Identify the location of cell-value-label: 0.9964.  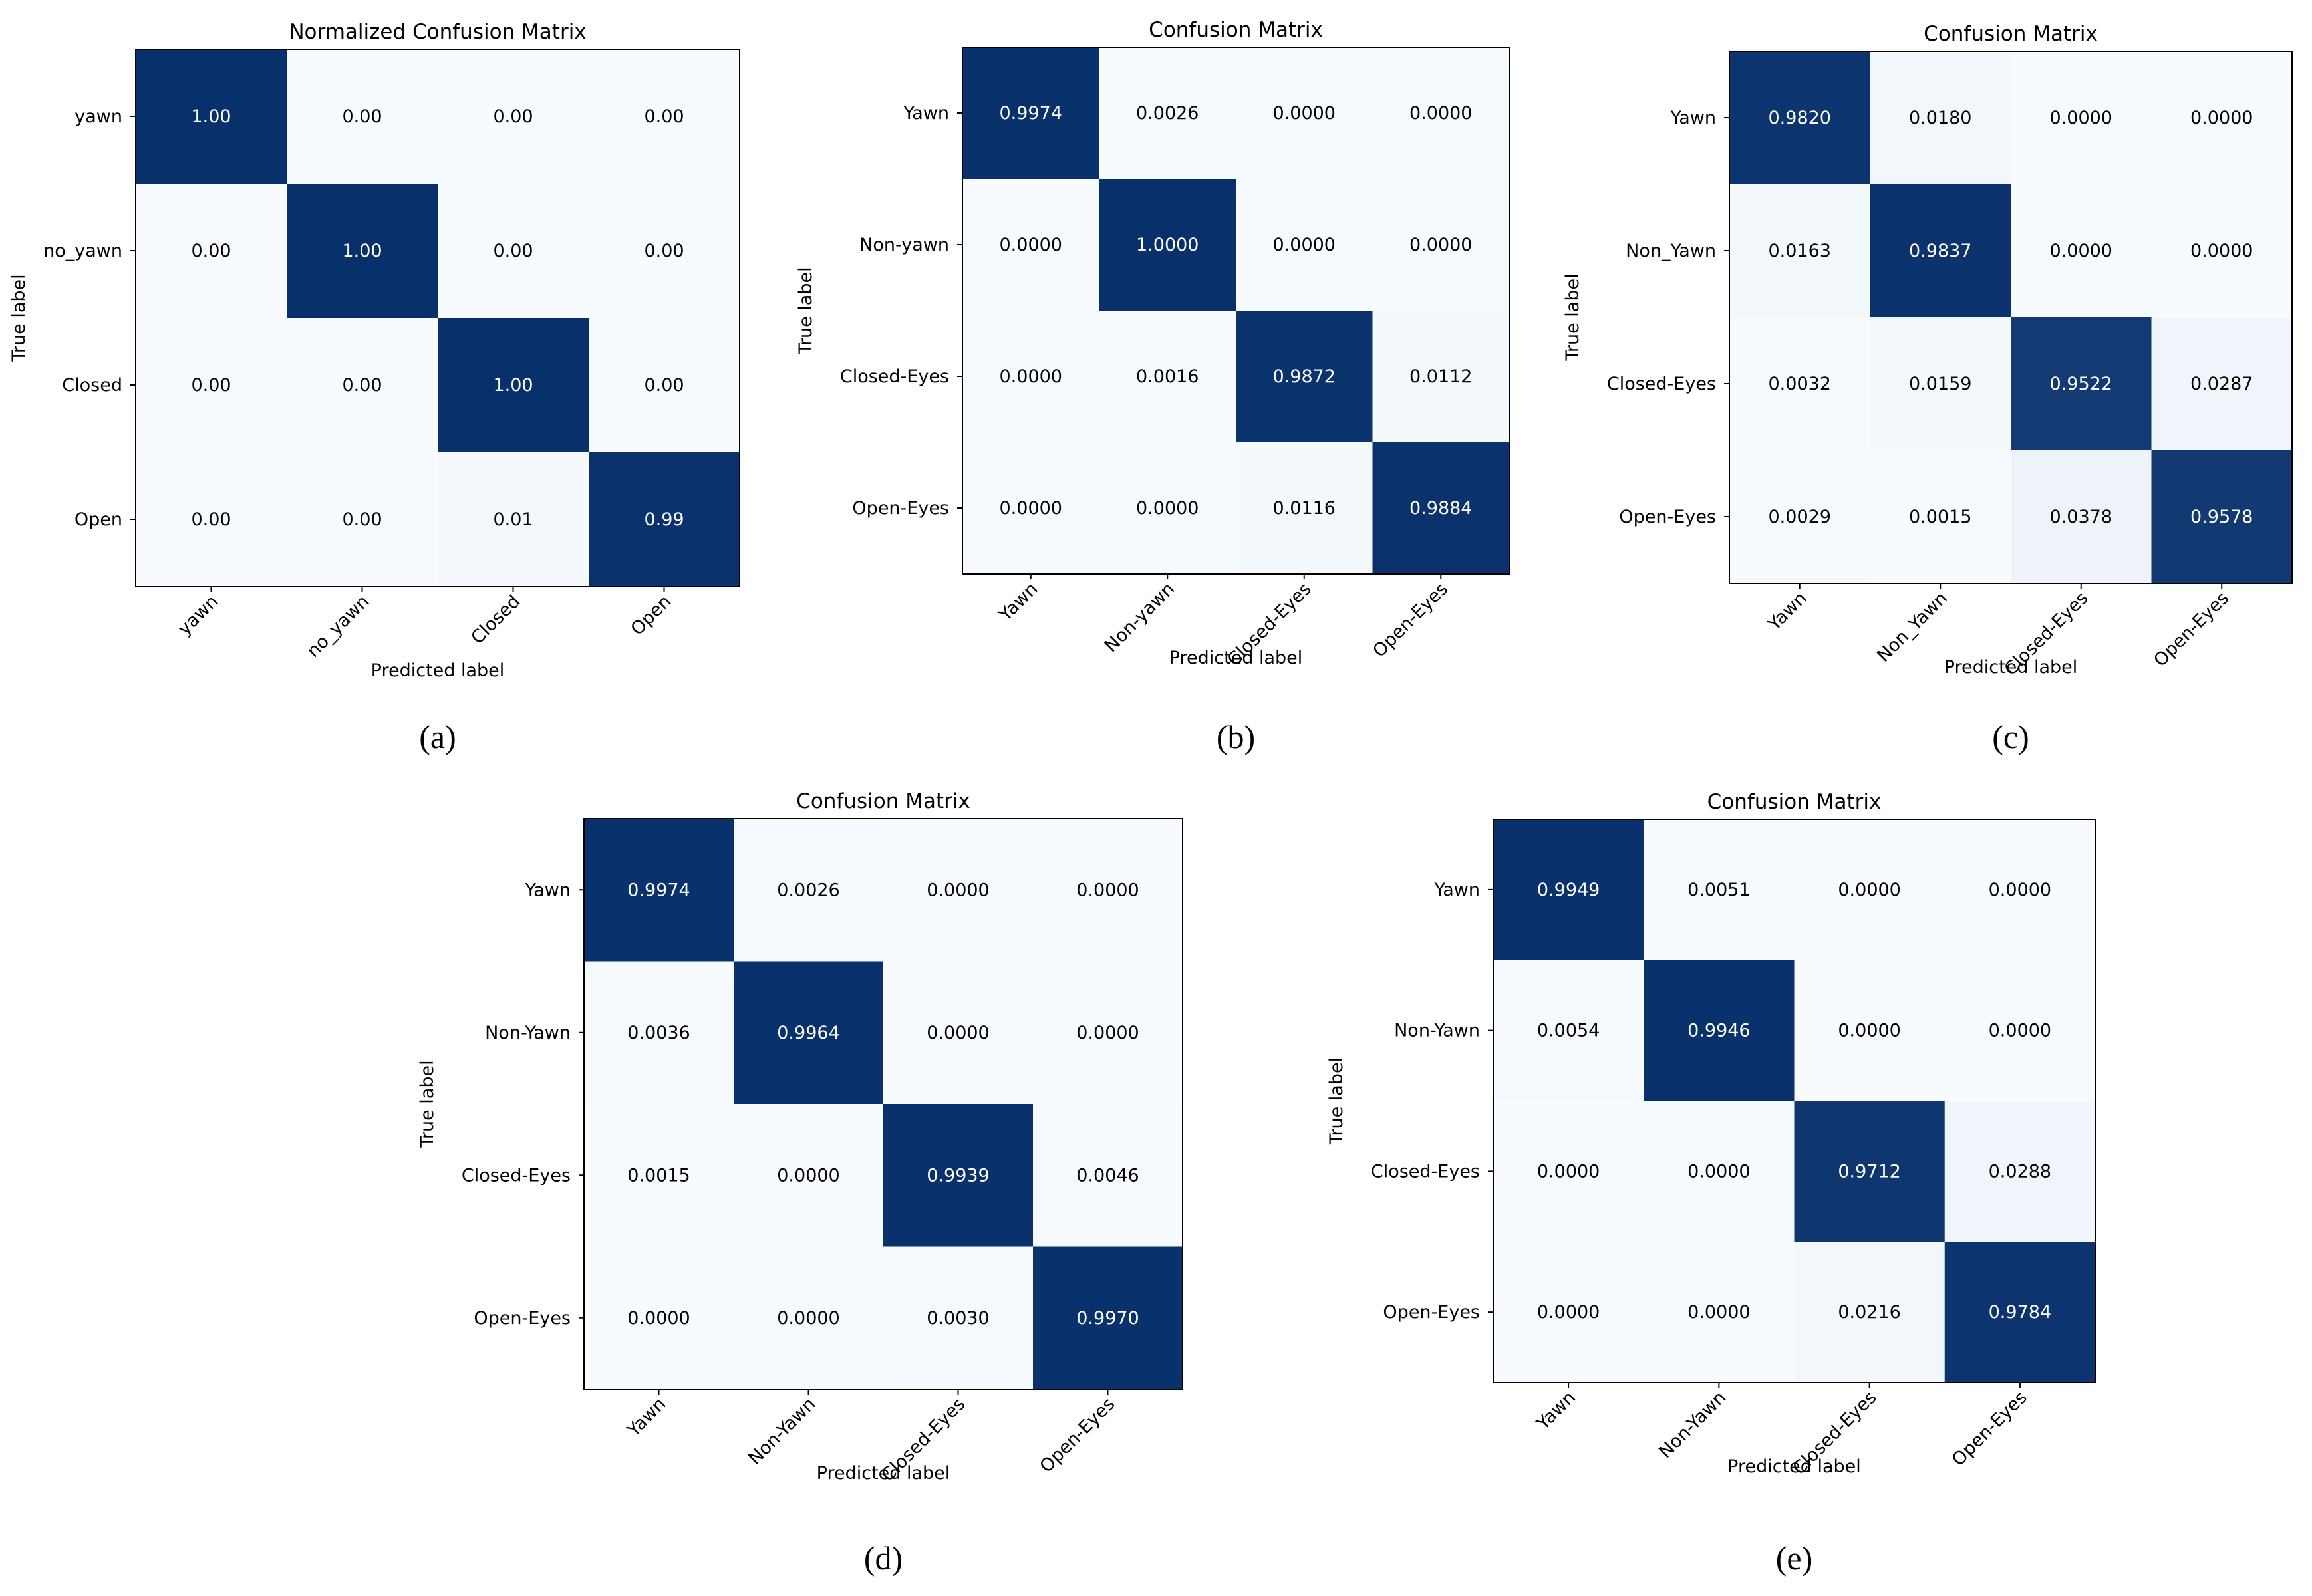
(808, 1033).